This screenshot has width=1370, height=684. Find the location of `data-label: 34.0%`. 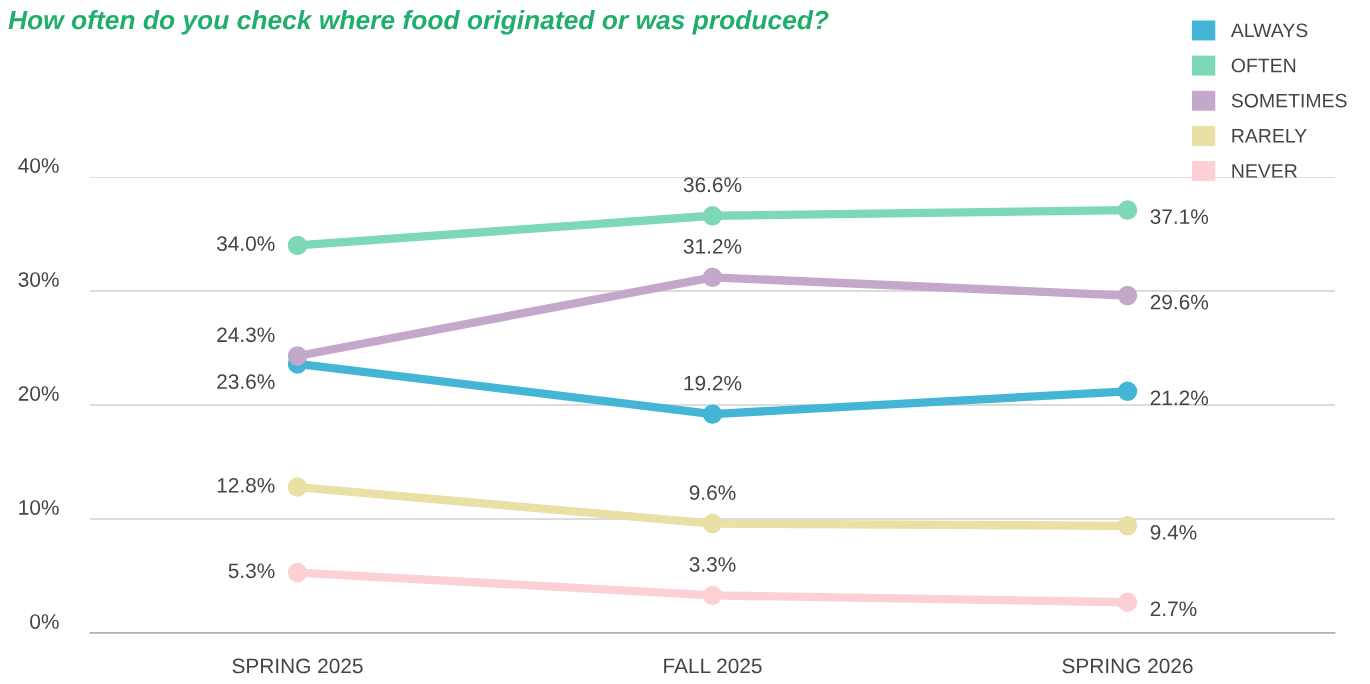

data-label: 34.0% is located at coordinates (246, 243).